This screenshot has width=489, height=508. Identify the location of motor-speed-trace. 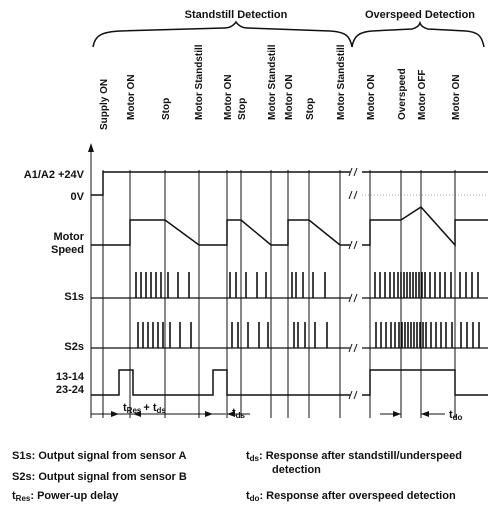
(220, 232).